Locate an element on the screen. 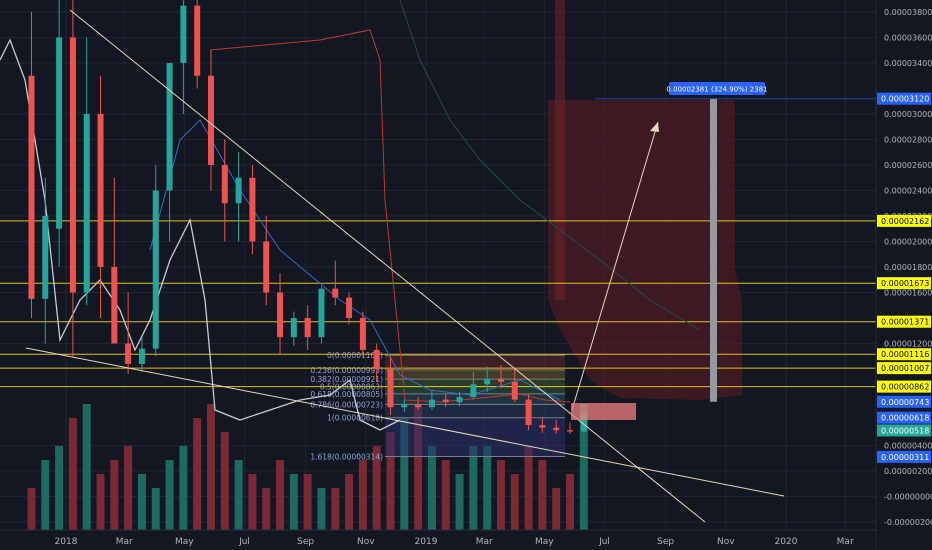 The width and height of the screenshot is (932, 550). projection-arrowhead is located at coordinates (654, 127).